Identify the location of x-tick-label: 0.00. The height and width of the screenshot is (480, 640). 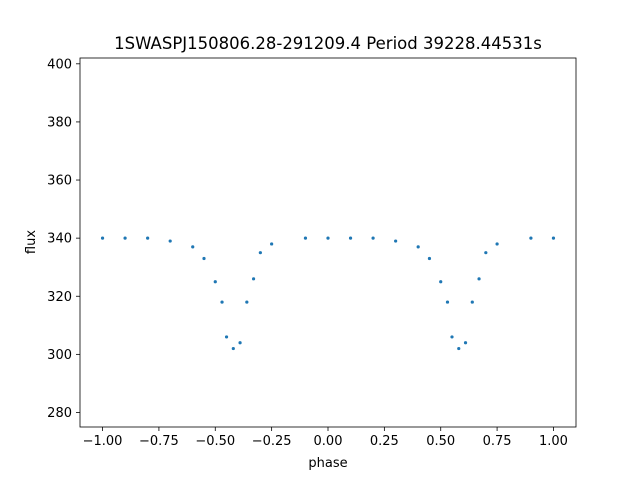
(328, 441).